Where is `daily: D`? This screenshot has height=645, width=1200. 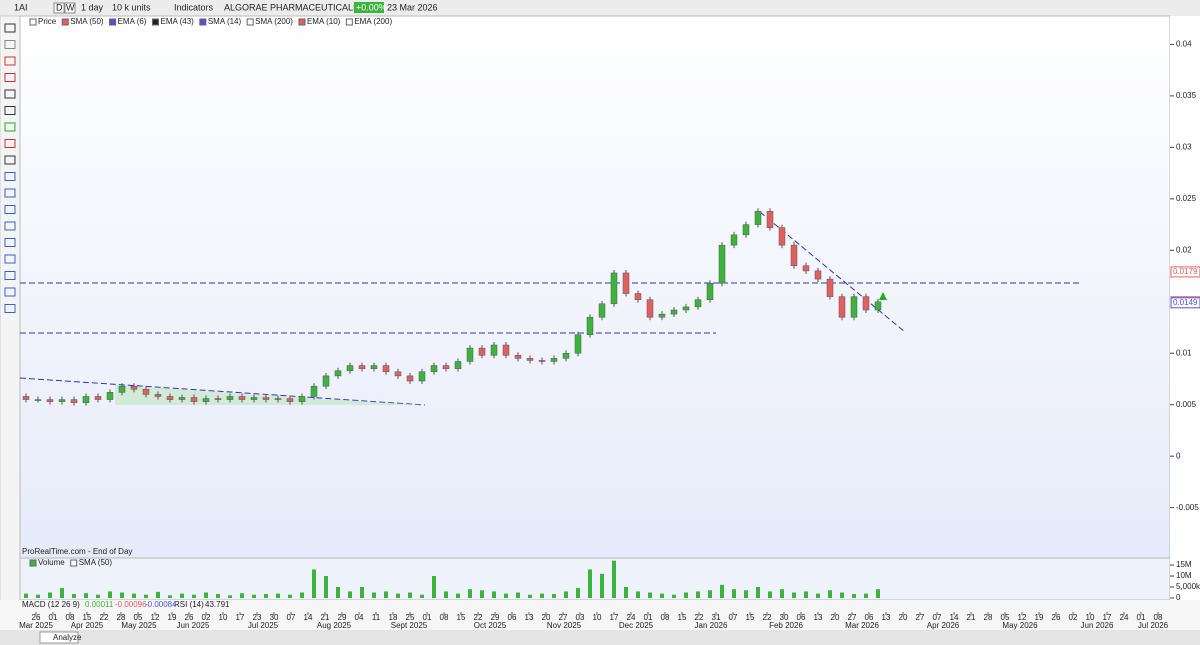 daily: D is located at coordinates (59, 7).